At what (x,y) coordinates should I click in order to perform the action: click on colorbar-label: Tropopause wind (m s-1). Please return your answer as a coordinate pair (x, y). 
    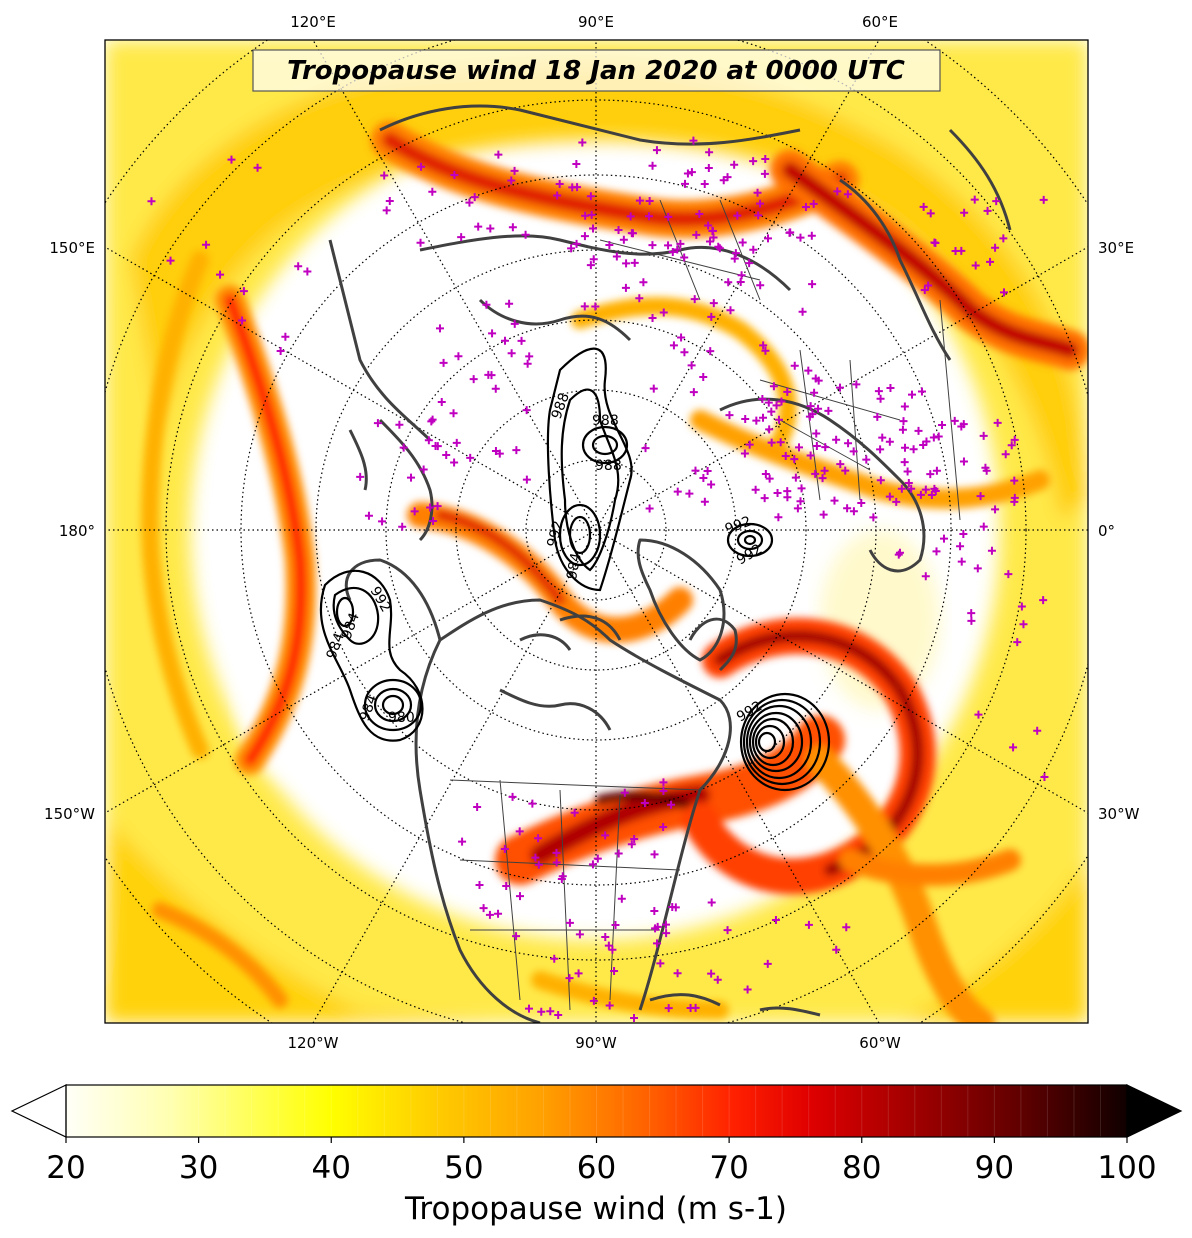
    Looking at the image, I should click on (595, 1209).